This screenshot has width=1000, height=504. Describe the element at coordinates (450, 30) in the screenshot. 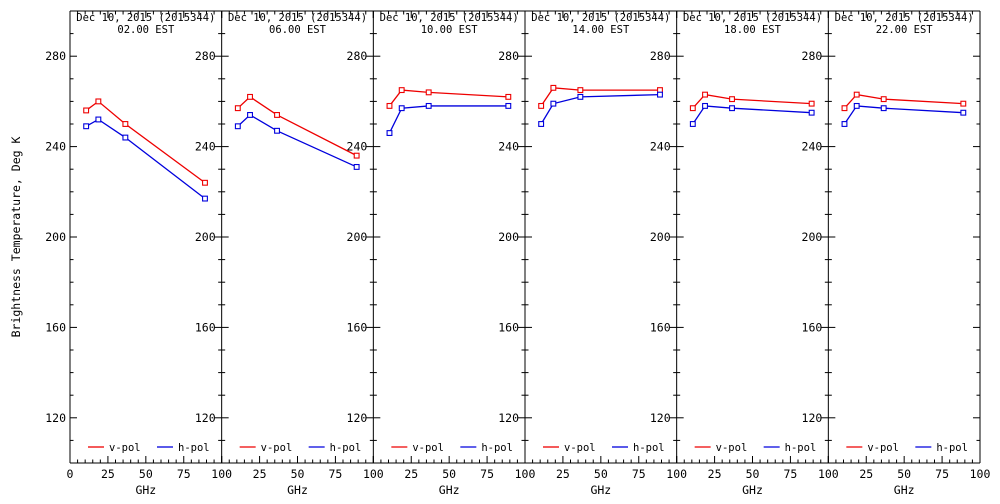

I see `panel-subtitle: 10.00 EST` at that location.